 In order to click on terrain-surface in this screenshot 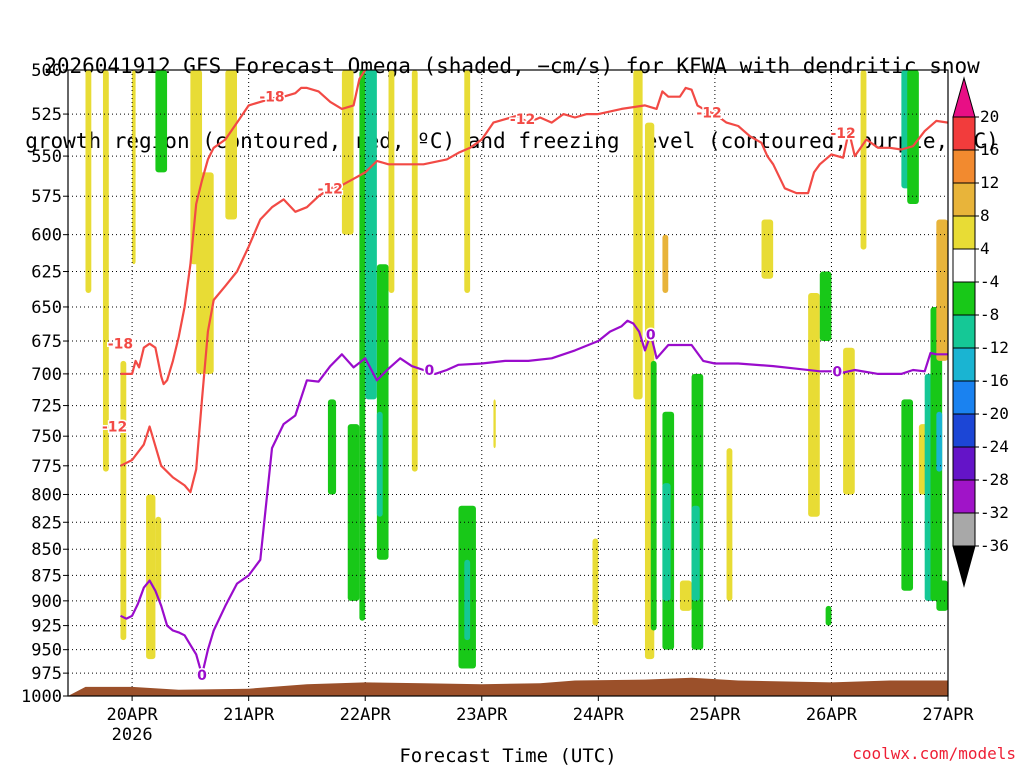, I will do `click(508, 686)`.